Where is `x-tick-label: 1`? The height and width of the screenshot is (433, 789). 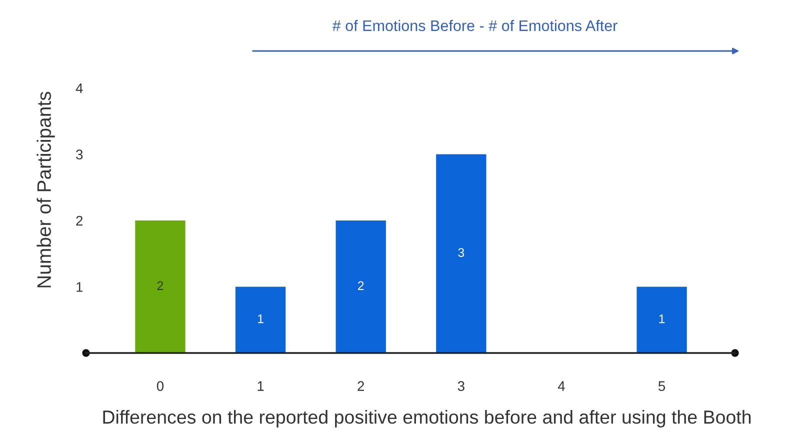 x-tick-label: 1 is located at coordinates (261, 386).